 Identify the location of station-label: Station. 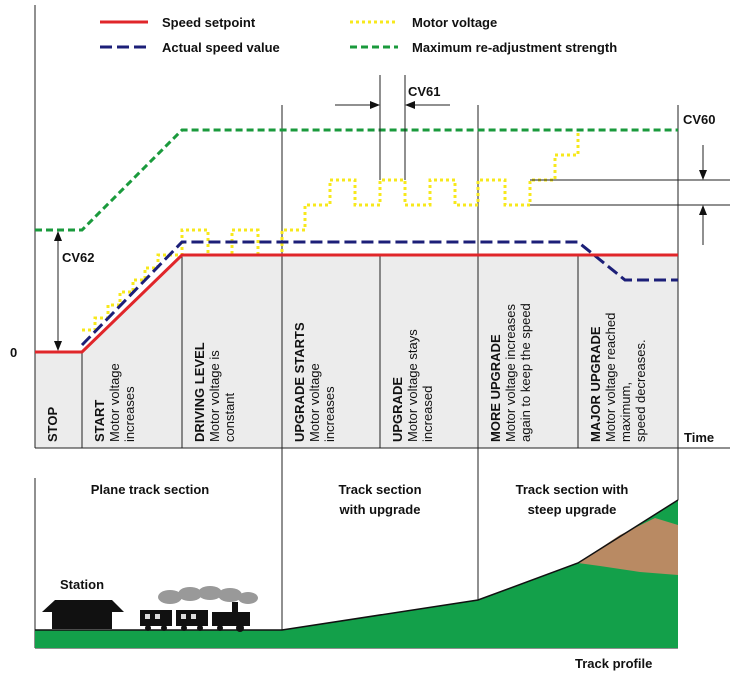
(82, 584).